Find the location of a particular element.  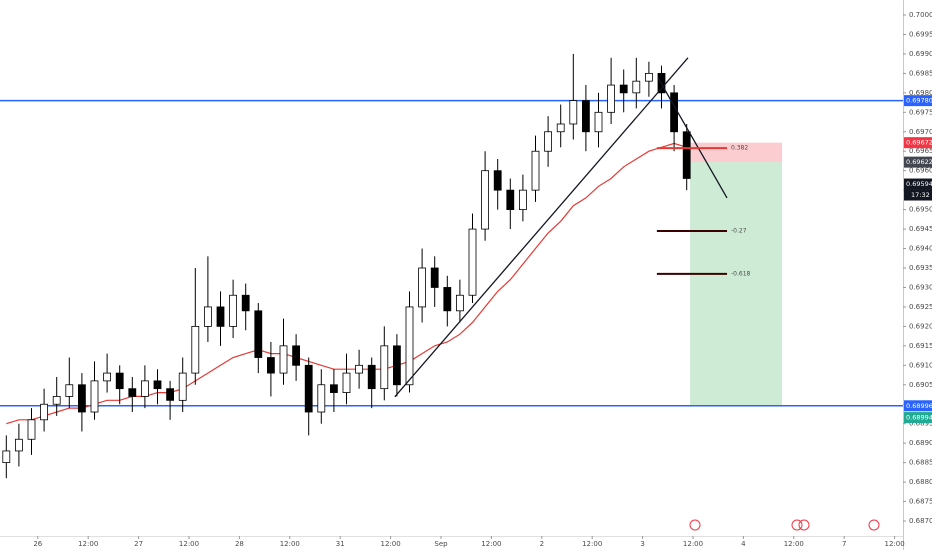

x-tick-label: 7 is located at coordinates (844, 544).